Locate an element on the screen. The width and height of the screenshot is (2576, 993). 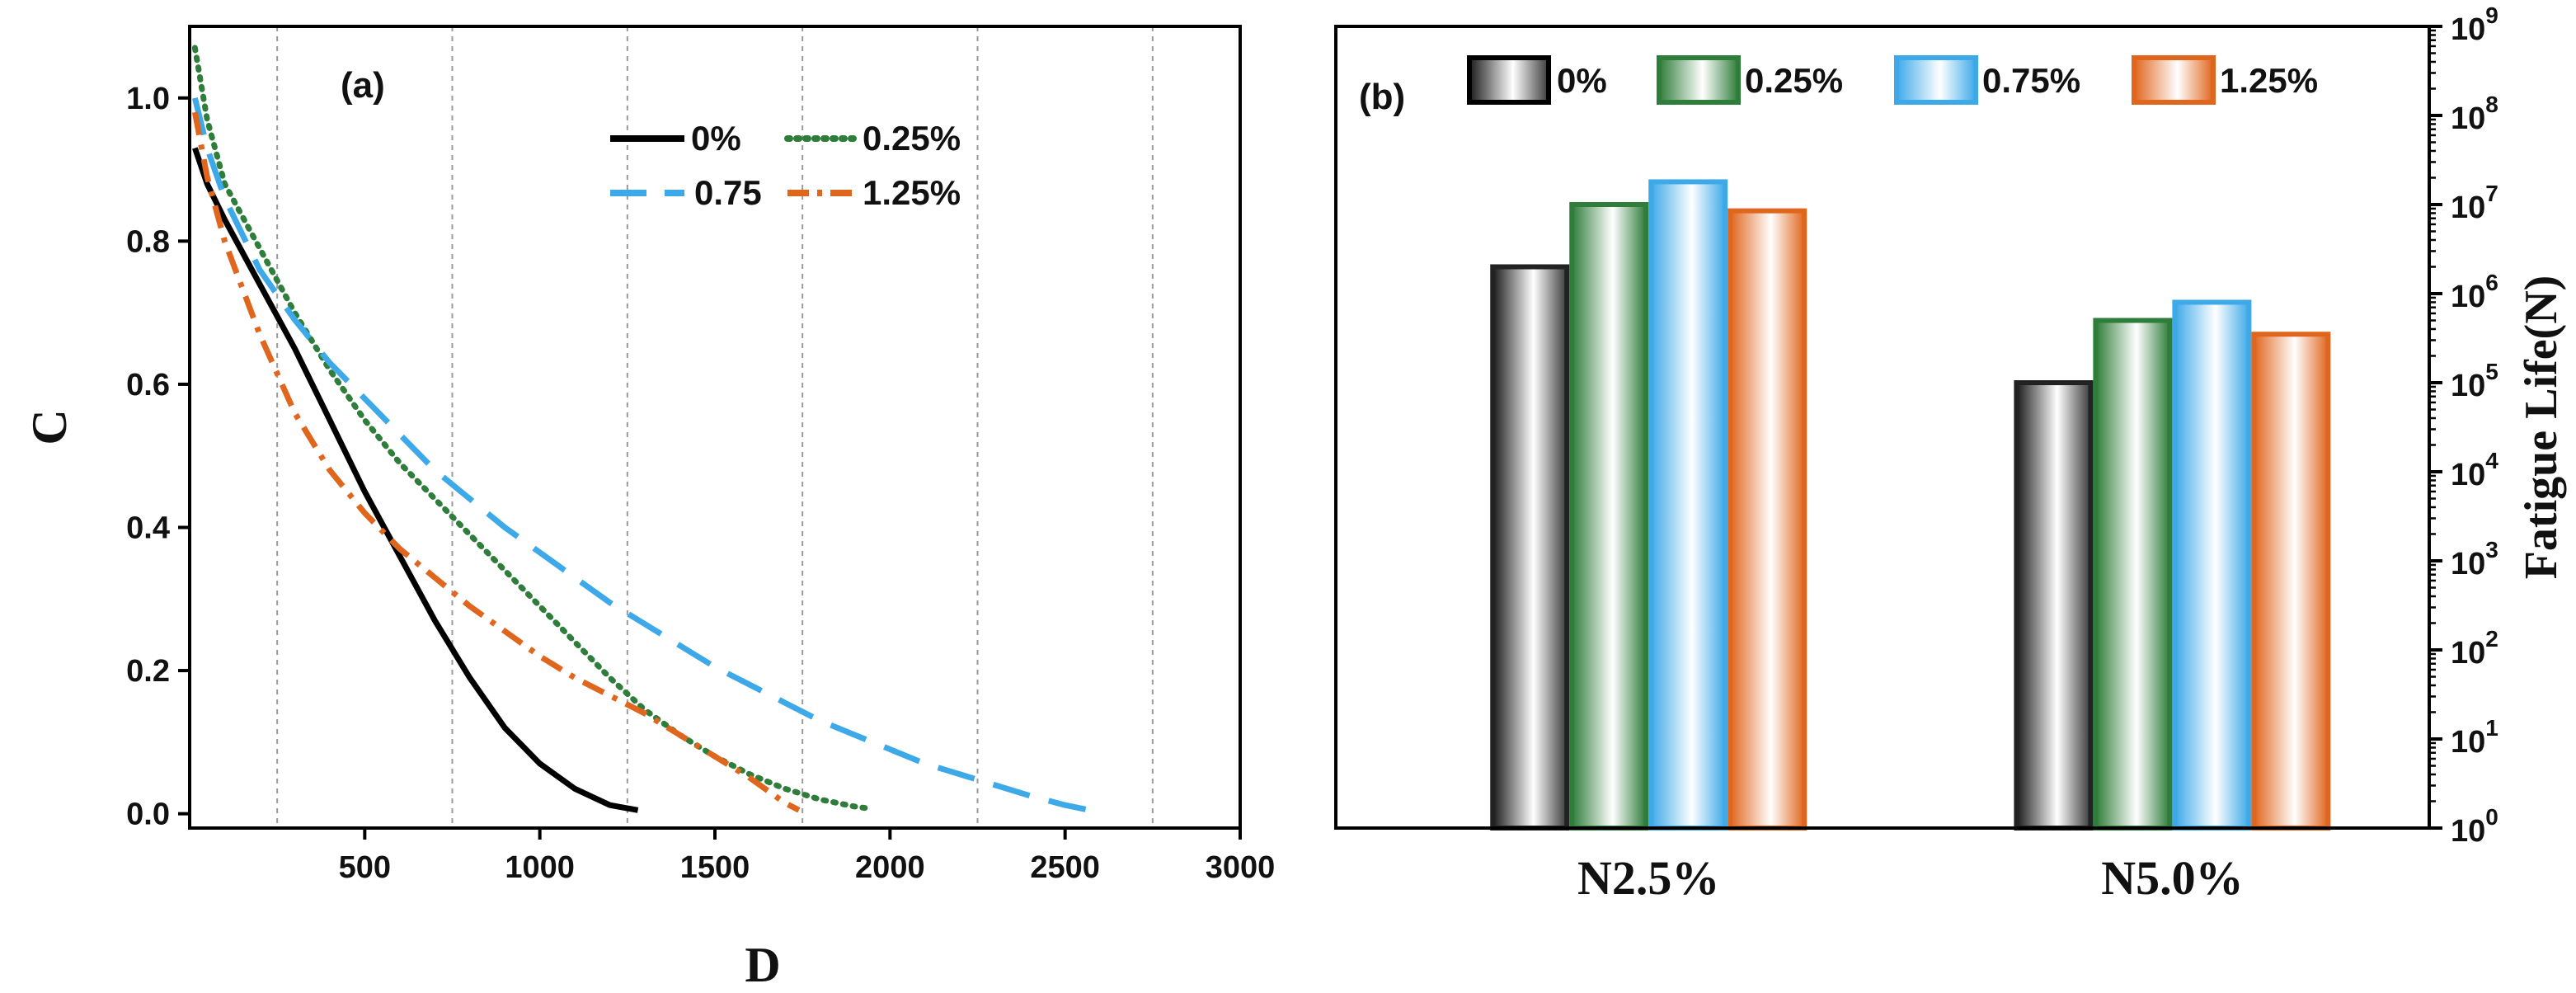
legend-b-label-1: 0.25% is located at coordinates (1794, 80).